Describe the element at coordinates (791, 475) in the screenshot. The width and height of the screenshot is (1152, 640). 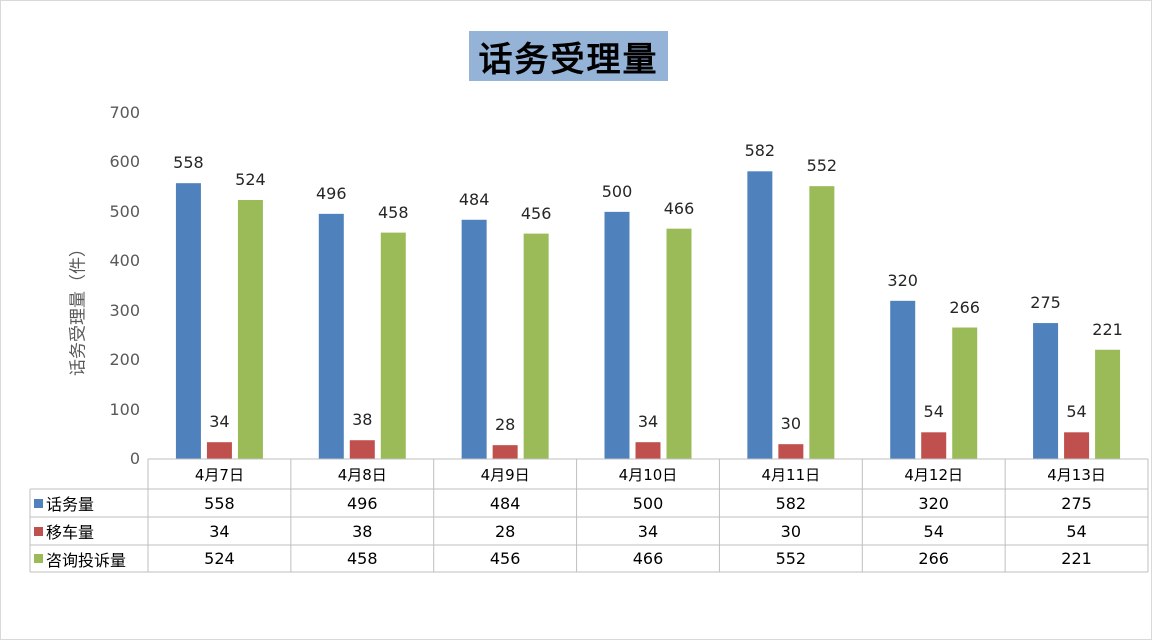
I see `x-tick-label: 4月11日` at that location.